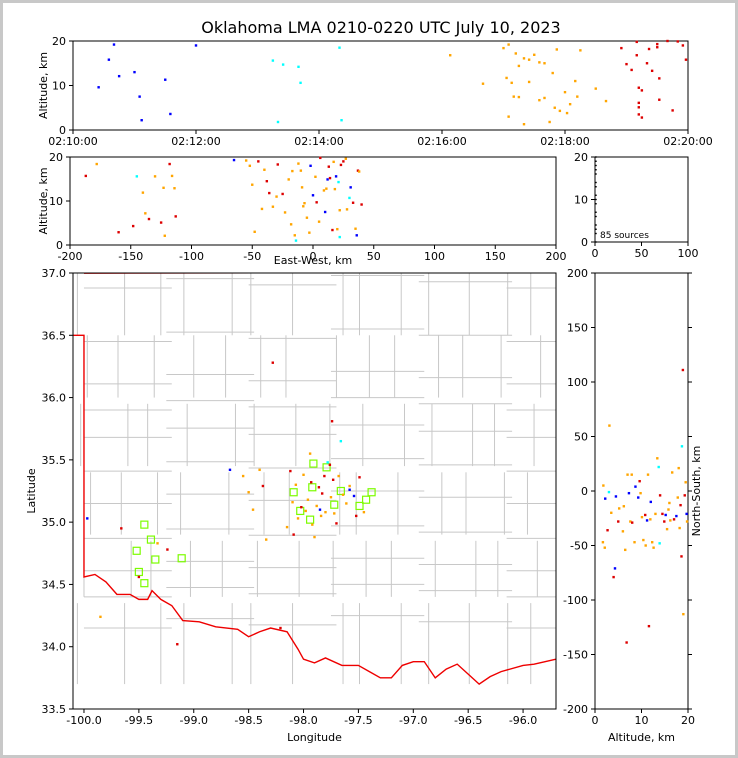 This screenshot has height=758, width=738. I want to click on lat-tick-0: 33.5, so click(54, 709).